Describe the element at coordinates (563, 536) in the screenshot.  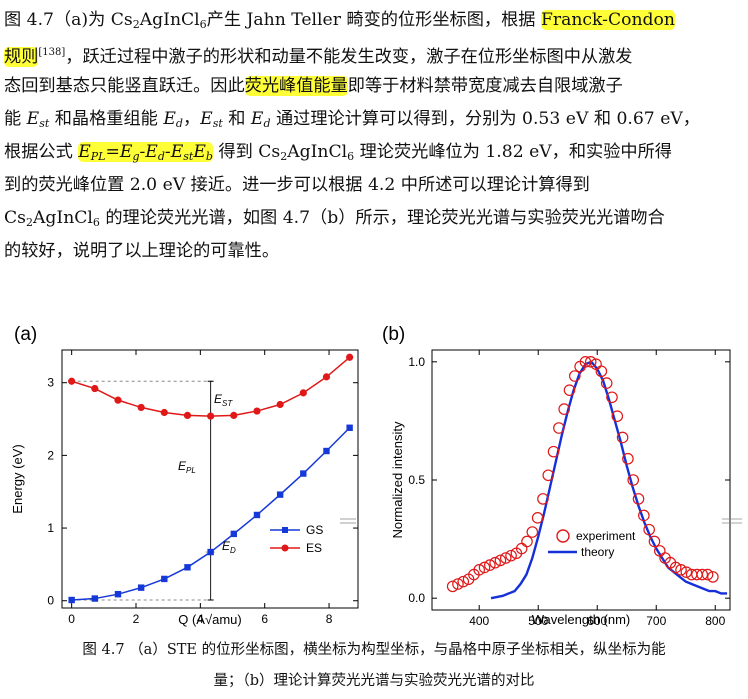
I see `legend-marker-experiment` at that location.